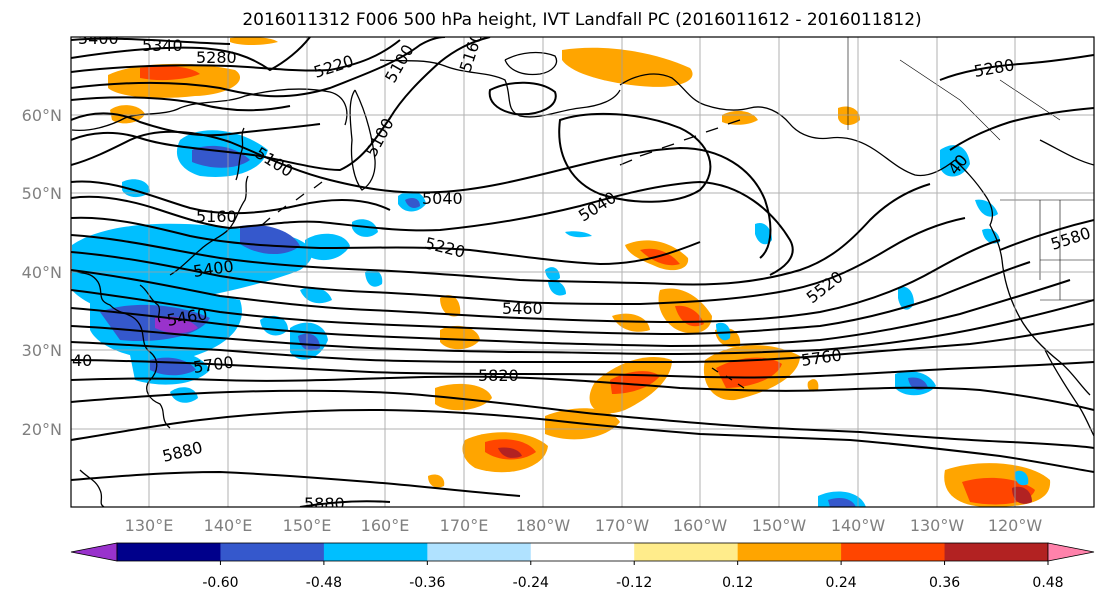 This screenshot has width=1105, height=601. Describe the element at coordinates (498, 375) in the screenshot. I see `contour-label: 5820` at that location.